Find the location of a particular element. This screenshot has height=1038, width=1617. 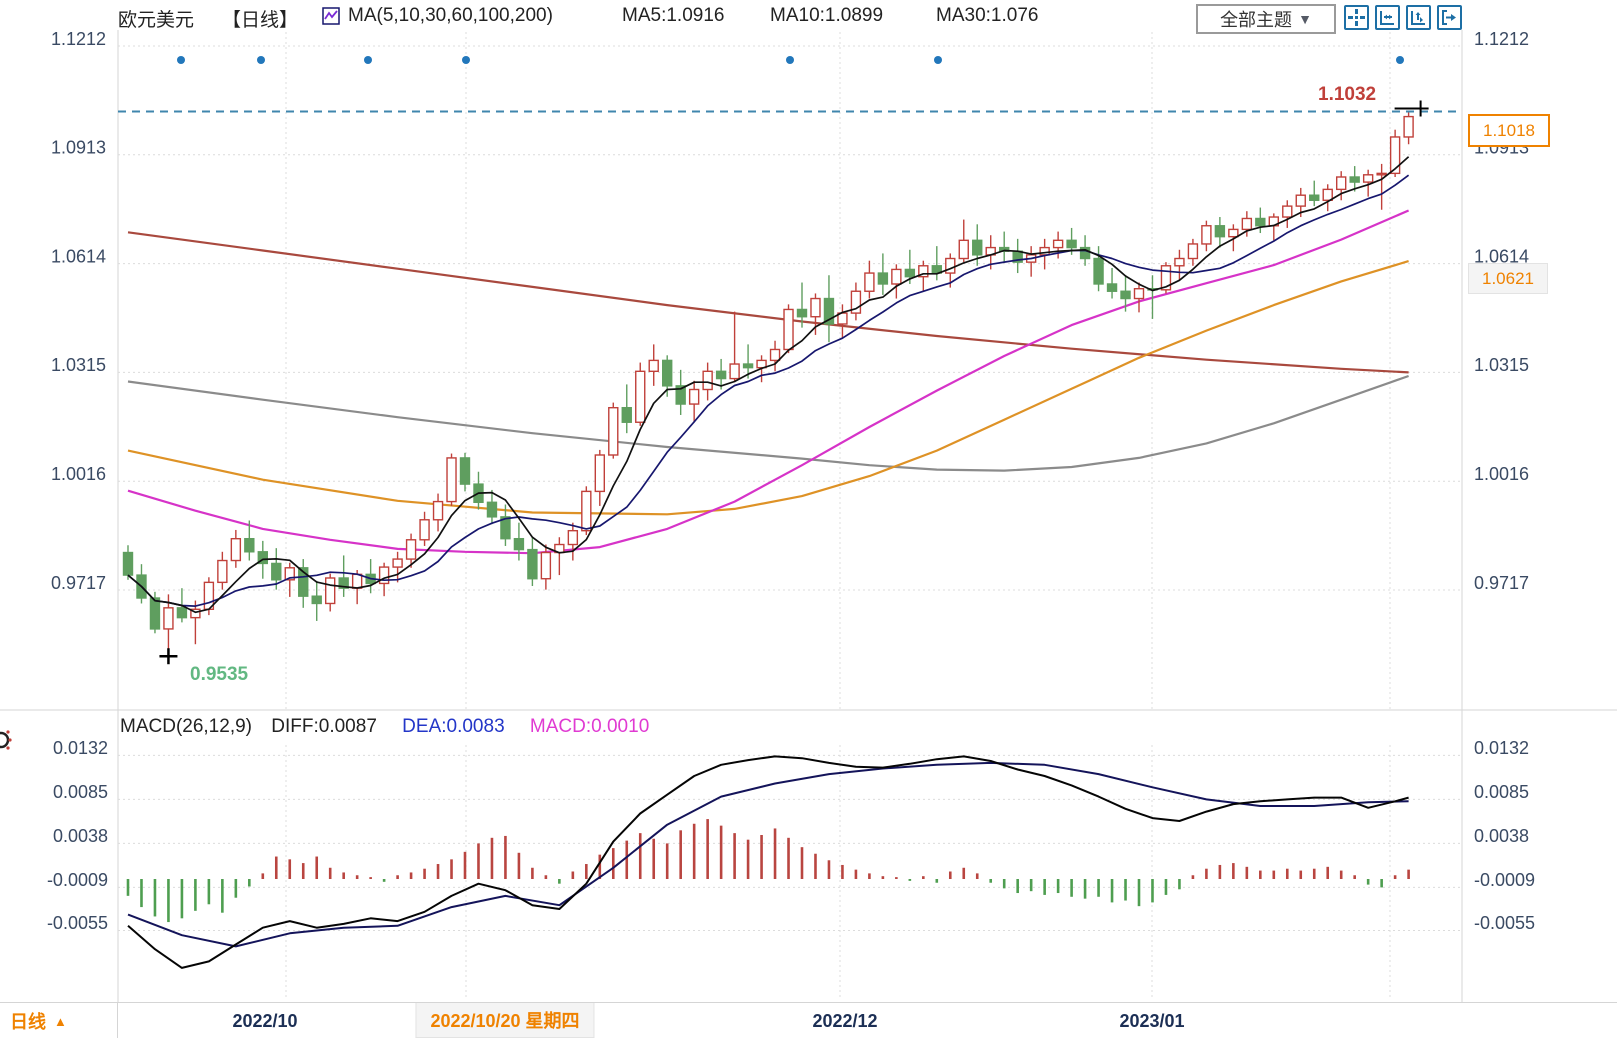

date-label: 2022/10 is located at coordinates (265, 1020).